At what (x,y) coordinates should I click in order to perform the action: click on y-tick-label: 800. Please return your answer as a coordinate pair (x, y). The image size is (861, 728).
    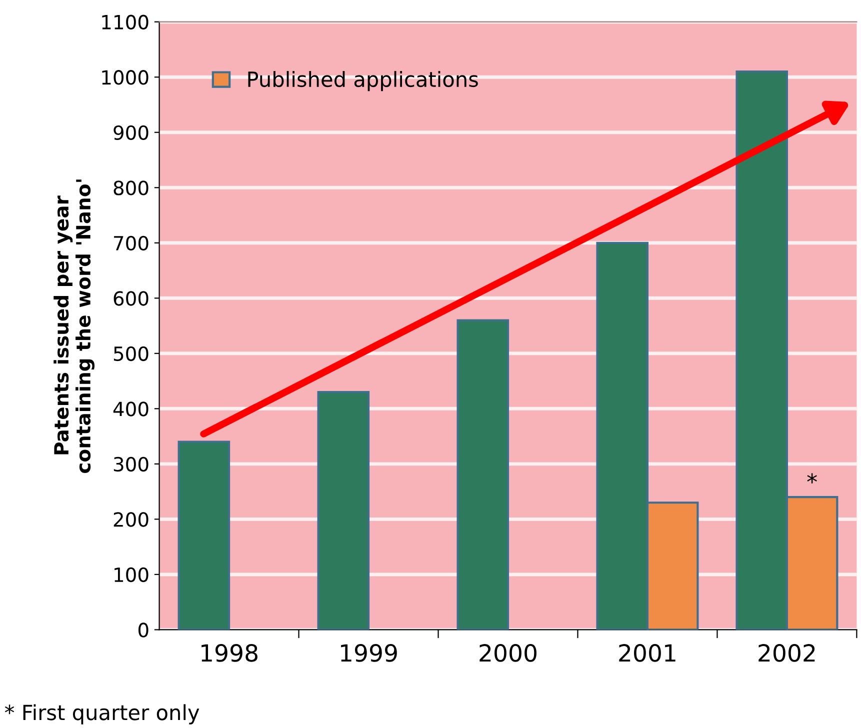
    Looking at the image, I should click on (131, 188).